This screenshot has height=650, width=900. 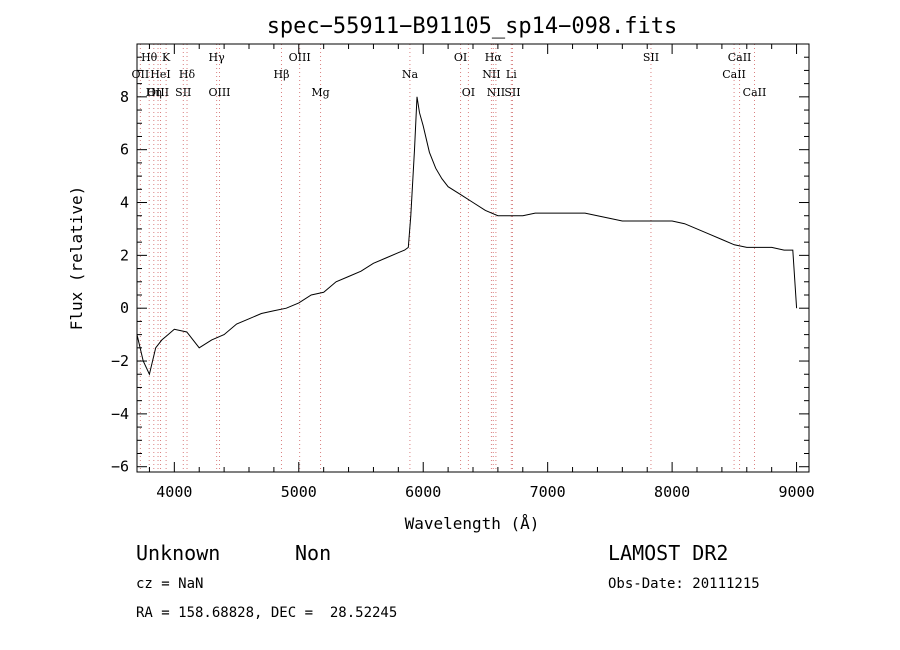 I want to click on object-class: Unknown, so click(x=178, y=553).